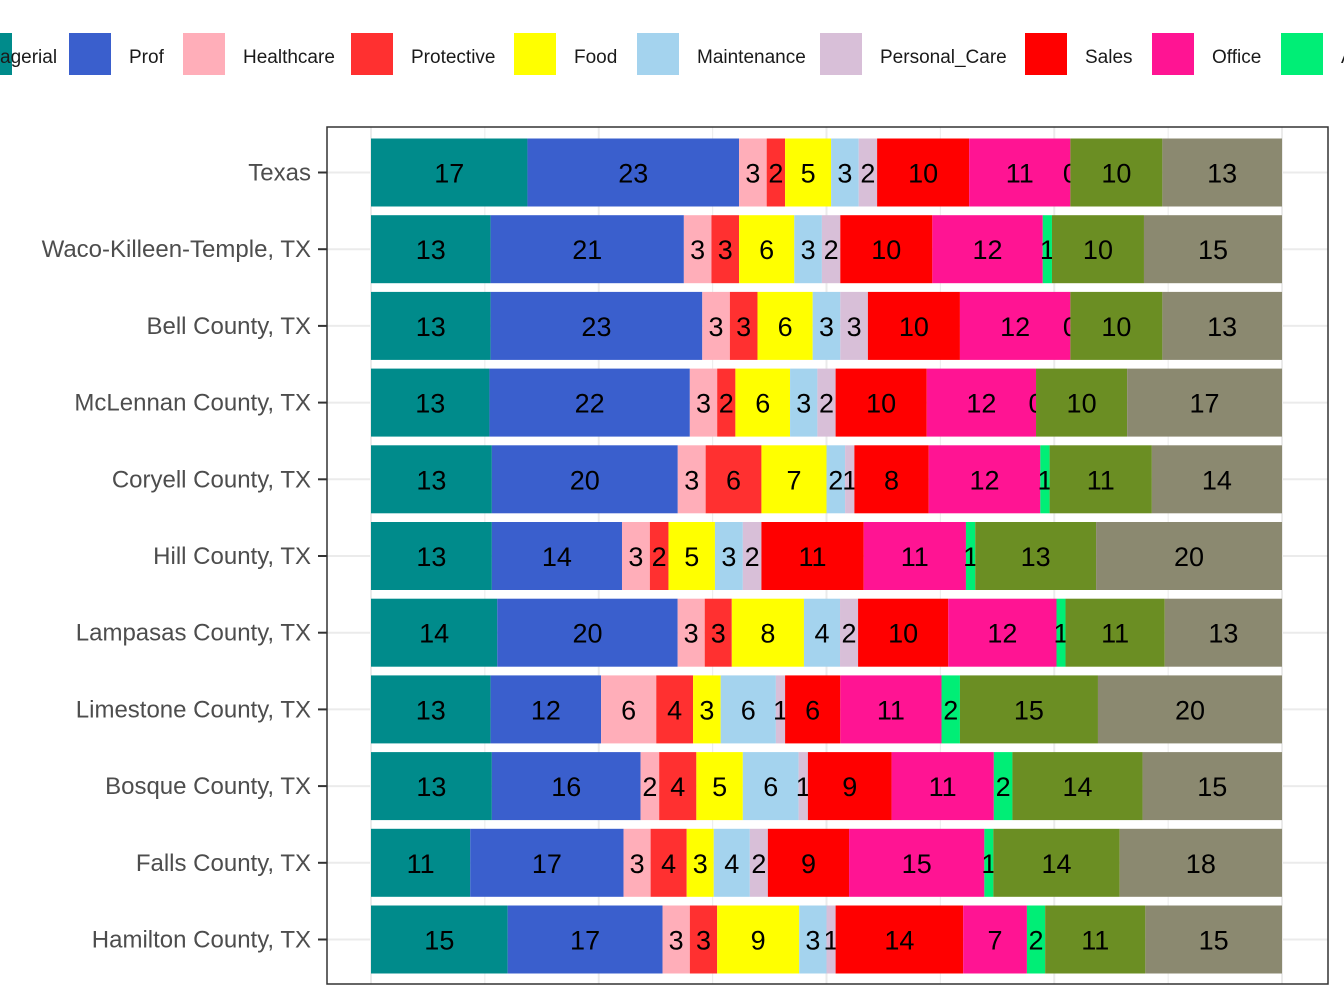  What do you see at coordinates (1342, 57) in the screenshot?
I see `legend-label: A` at bounding box center [1342, 57].